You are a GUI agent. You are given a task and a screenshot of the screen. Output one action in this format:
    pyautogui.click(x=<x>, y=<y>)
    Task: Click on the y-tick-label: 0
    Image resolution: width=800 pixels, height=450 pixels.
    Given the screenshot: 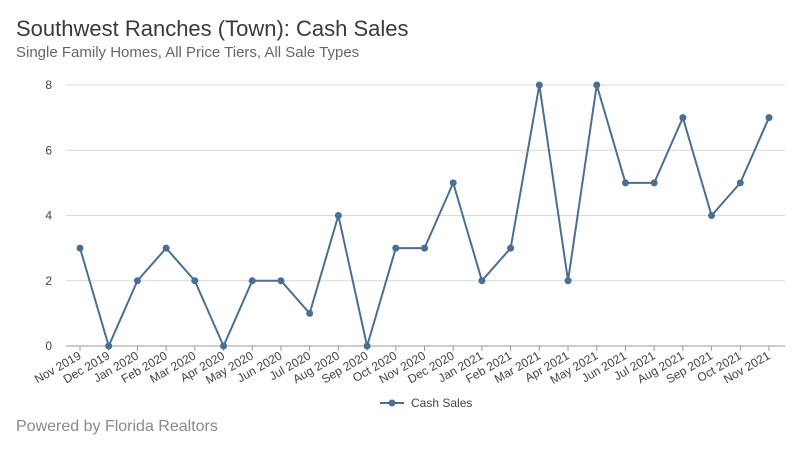 What is the action you would take?
    pyautogui.click(x=48, y=346)
    